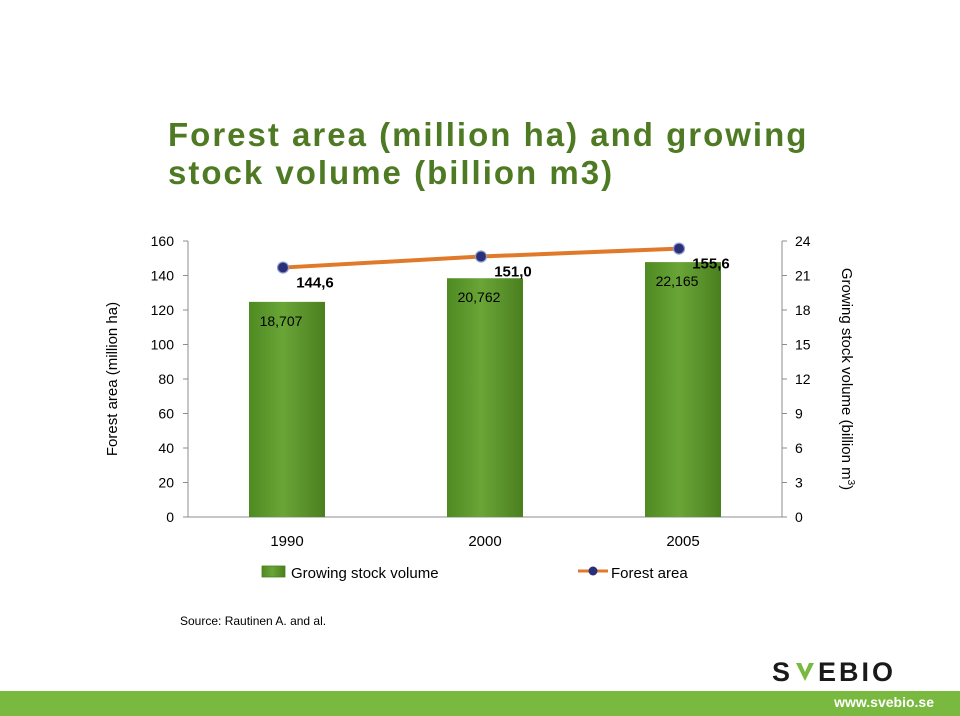 The height and width of the screenshot is (716, 960). I want to click on bar-data-label: 18,707, so click(281, 321).